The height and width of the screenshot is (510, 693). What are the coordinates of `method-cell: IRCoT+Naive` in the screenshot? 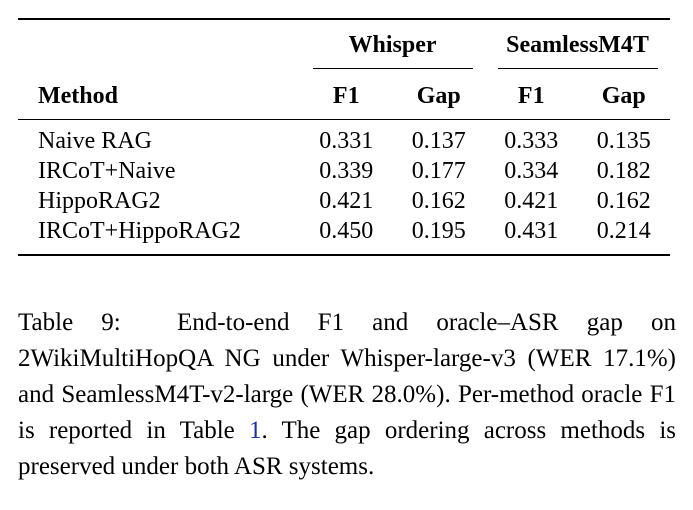 It's located at (107, 171).